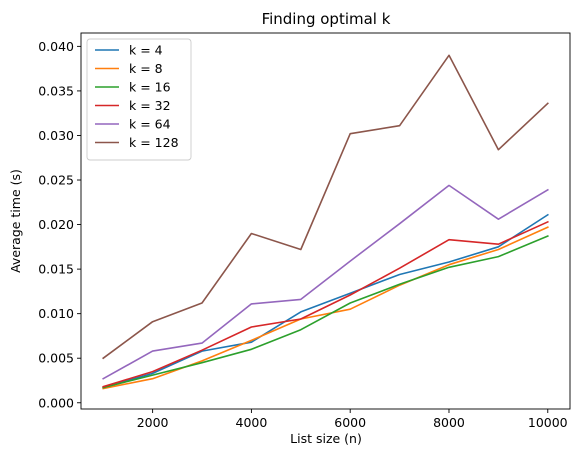 The image size is (584, 455). Describe the element at coordinates (56, 313) in the screenshot. I see `y-tick-label: 0.010` at that location.